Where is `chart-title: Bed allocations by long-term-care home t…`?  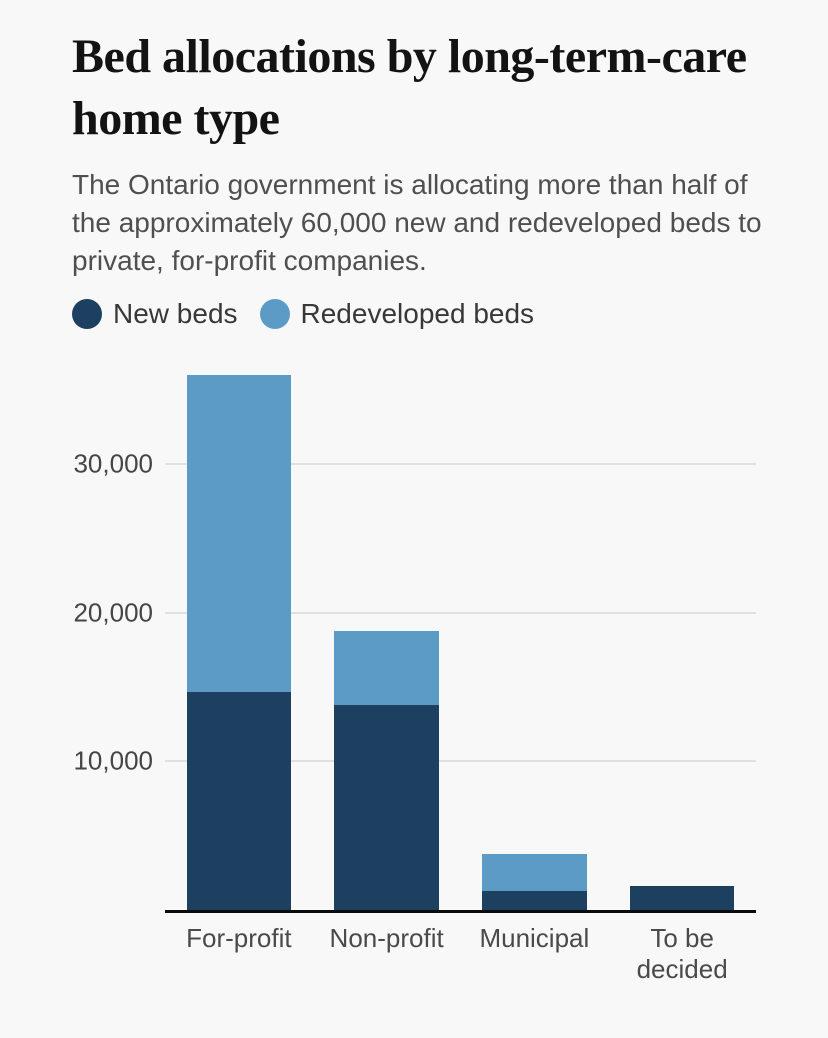
chart-title: Bed allocations by long-term-care home t… is located at coordinates (409, 87).